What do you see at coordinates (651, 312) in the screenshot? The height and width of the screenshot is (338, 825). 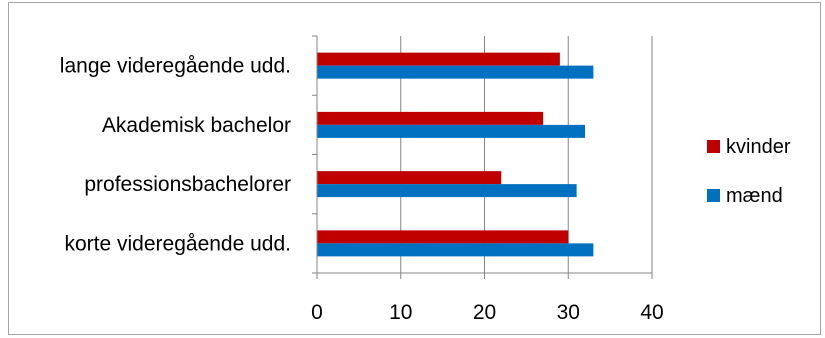 I see `x-tick-label-40: 40` at bounding box center [651, 312].